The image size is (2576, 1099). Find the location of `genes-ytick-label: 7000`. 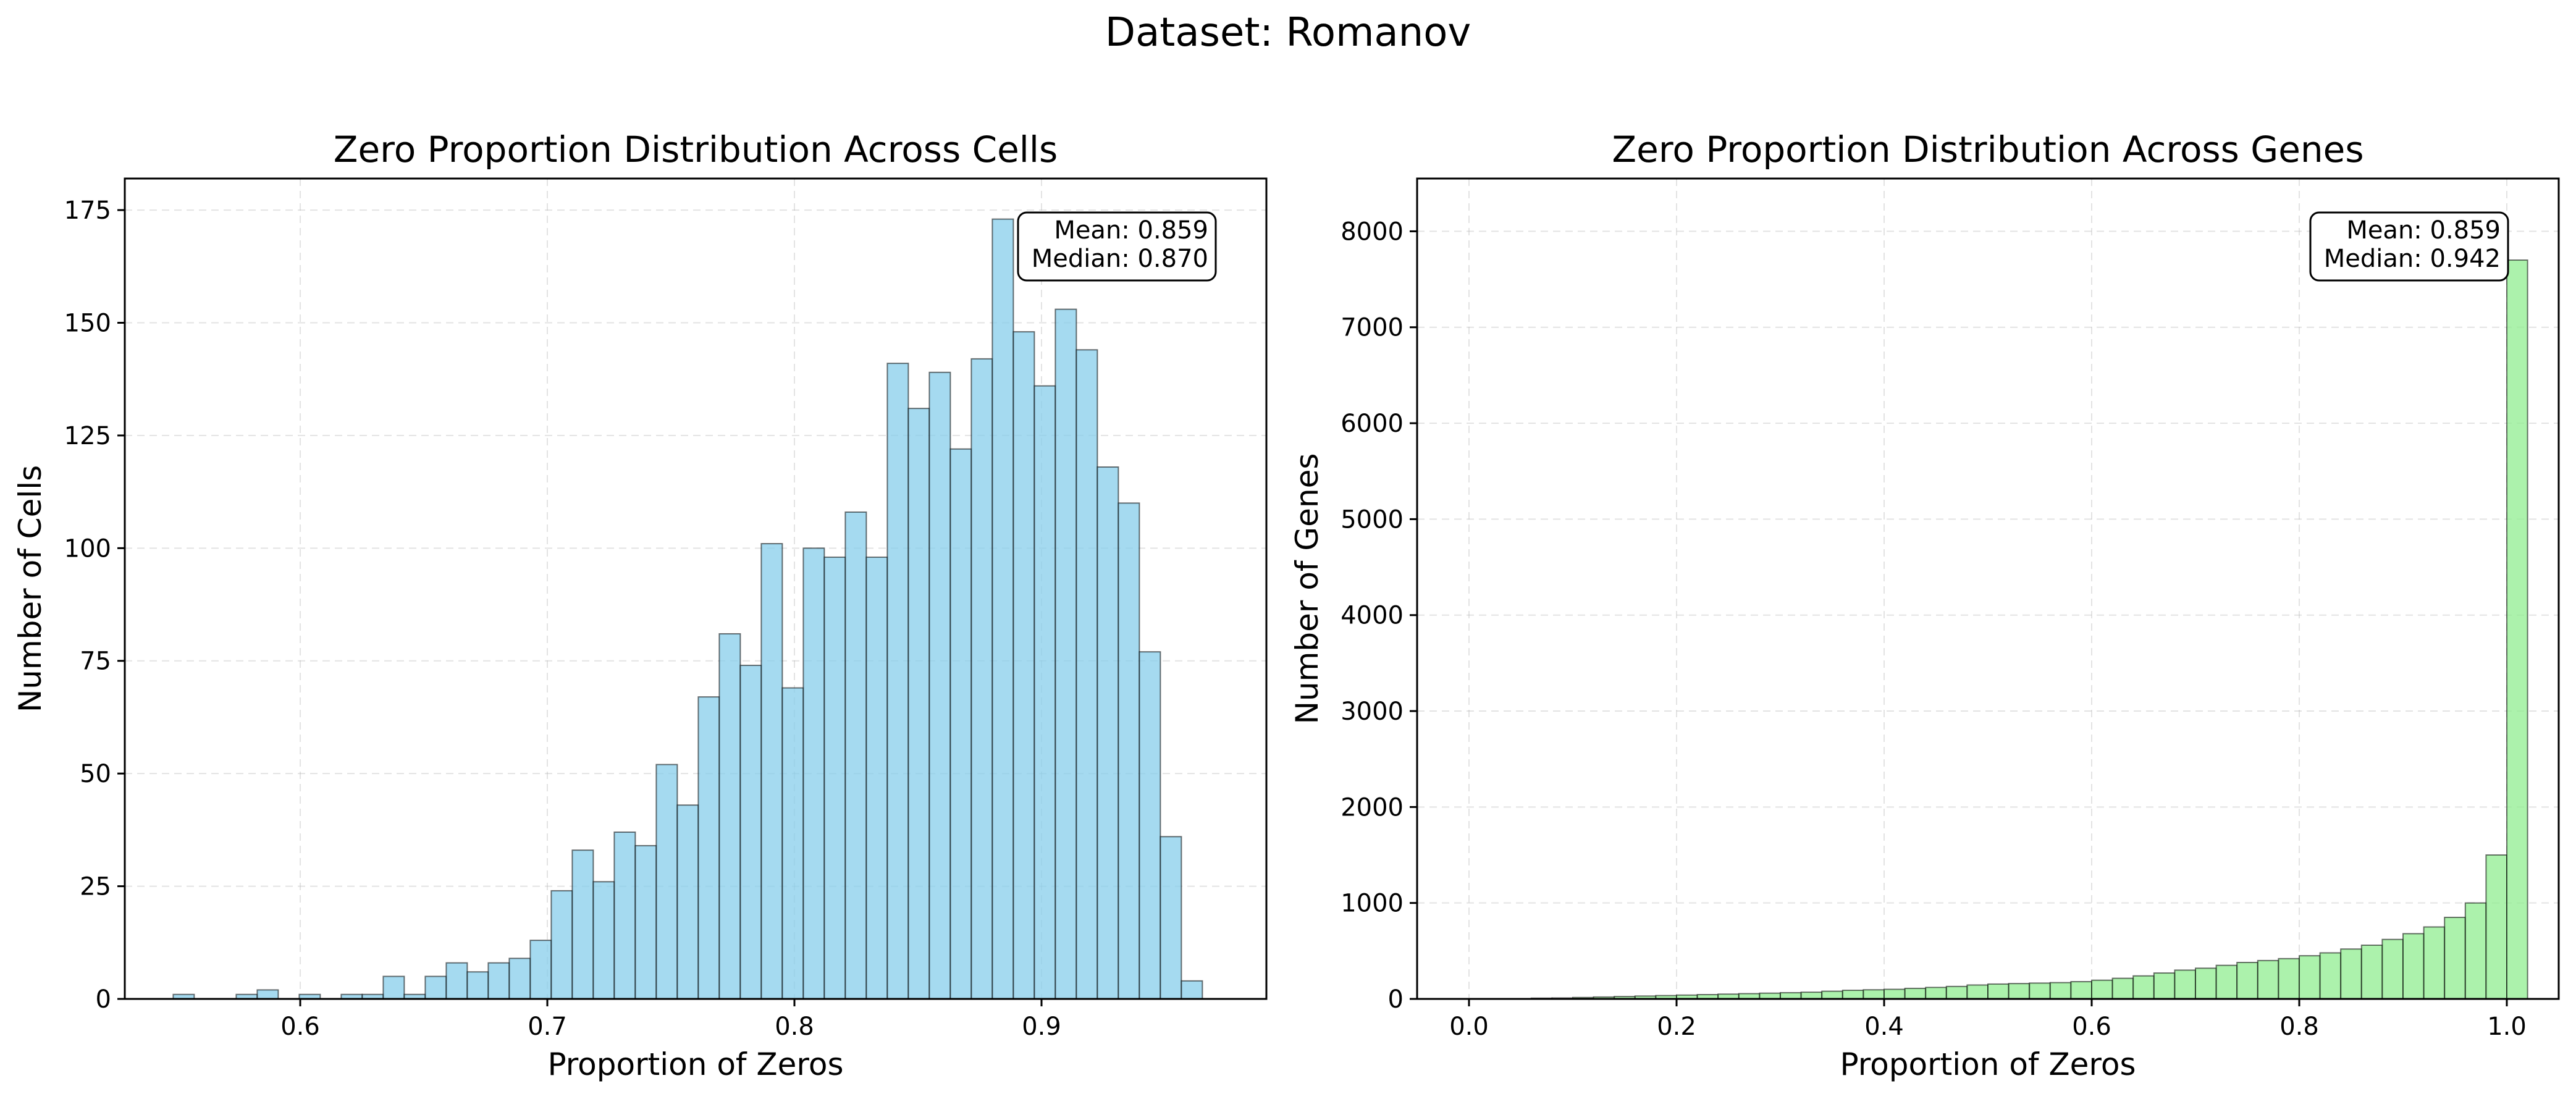

genes-ytick-label: 7000 is located at coordinates (1372, 328).